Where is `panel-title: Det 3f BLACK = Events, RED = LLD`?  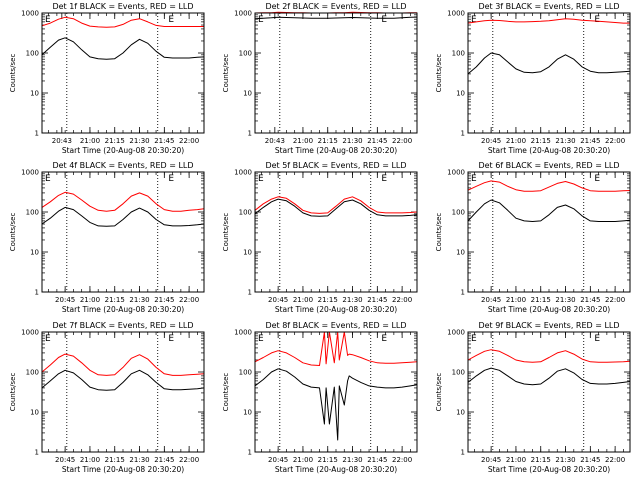 panel-title: Det 3f BLACK = Events, RED = LLD is located at coordinates (548, 6).